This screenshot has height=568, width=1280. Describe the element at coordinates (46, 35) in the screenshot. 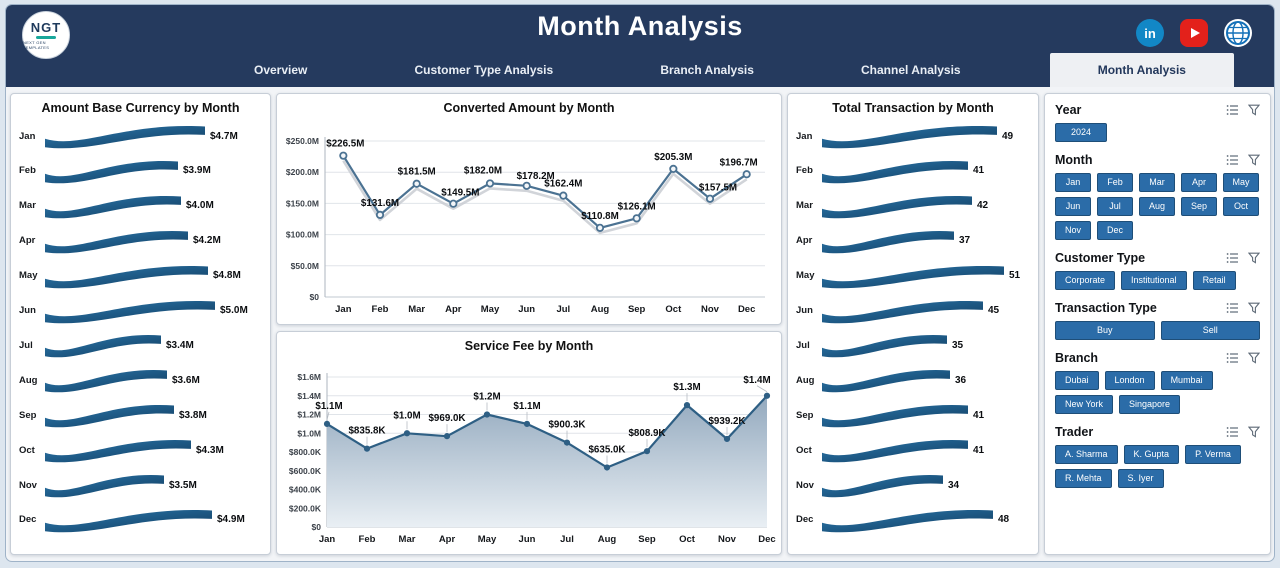

I see `ngt-logo: NGT NEXT GEN TEMPLATES` at that location.